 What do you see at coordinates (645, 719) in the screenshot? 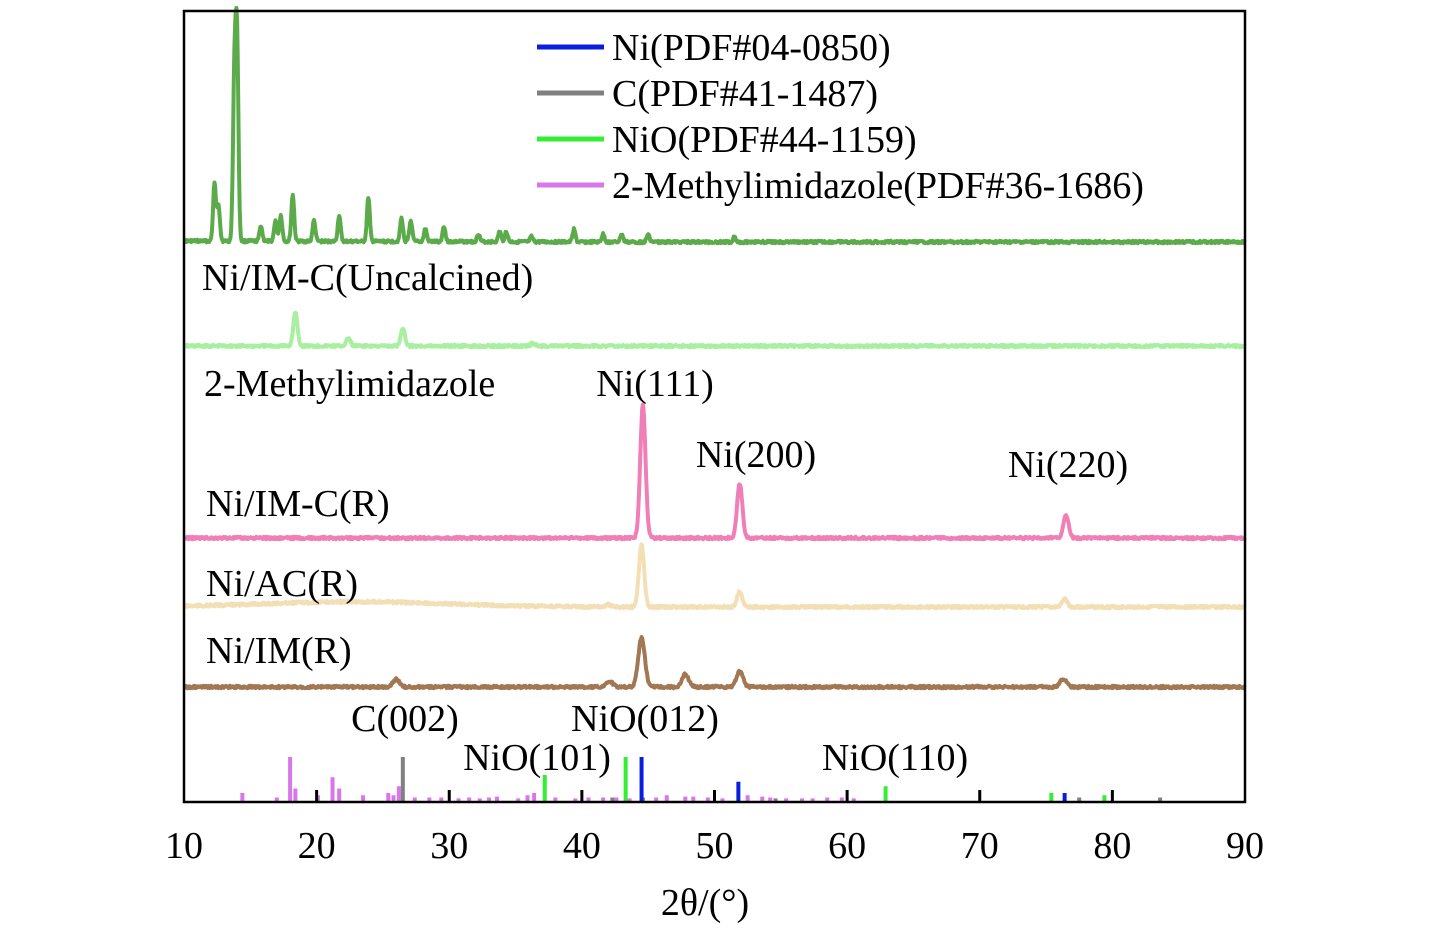
I see `annotation-nio-012: NiO(012)` at bounding box center [645, 719].